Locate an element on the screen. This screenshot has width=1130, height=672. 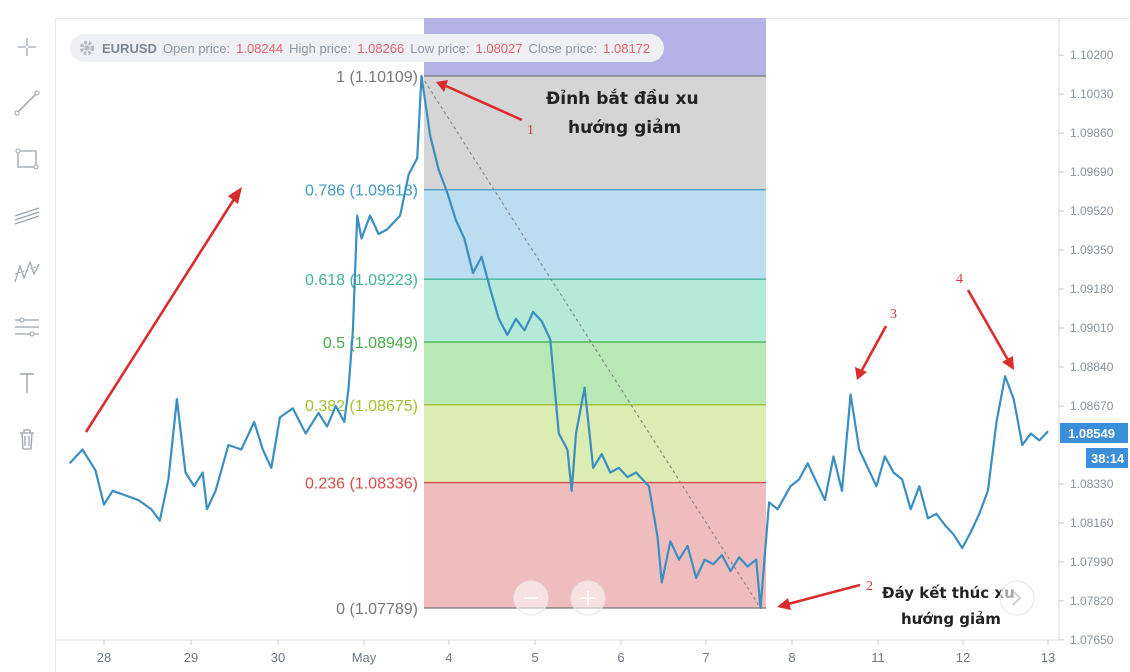
plus-icon is located at coordinates (588, 598).